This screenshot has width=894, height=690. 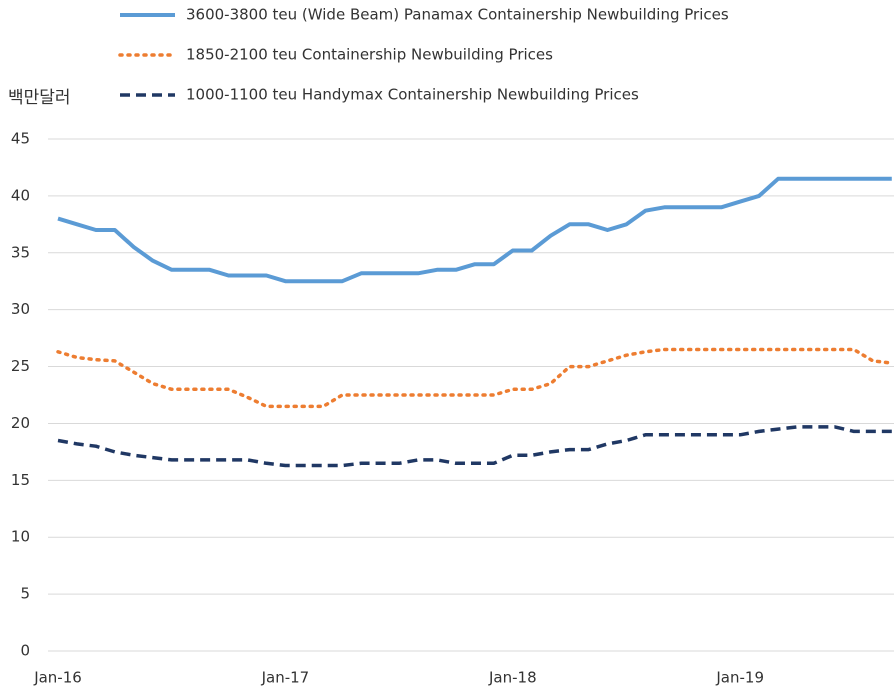 What do you see at coordinates (739, 678) in the screenshot?
I see `x-tick-label: Jan-19` at bounding box center [739, 678].